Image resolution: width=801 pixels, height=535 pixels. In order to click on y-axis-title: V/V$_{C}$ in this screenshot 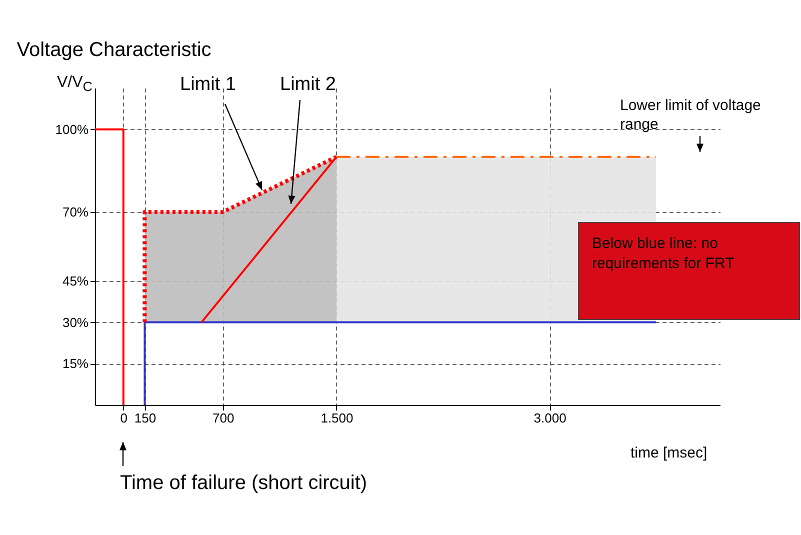, I will do `click(74, 84)`.